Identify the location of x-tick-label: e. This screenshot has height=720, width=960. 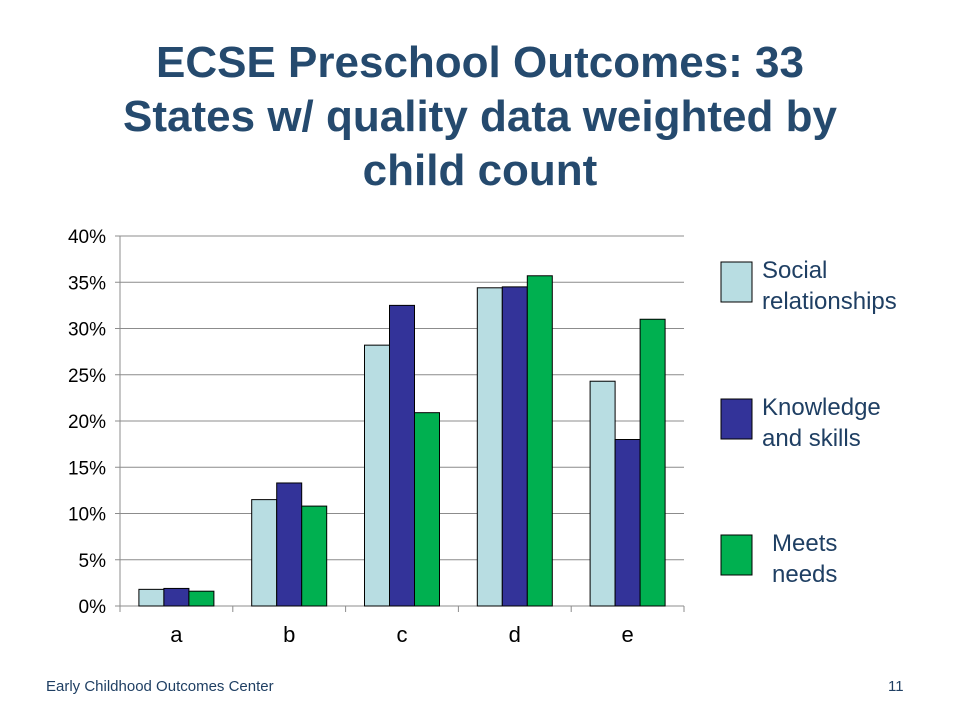
(627, 634).